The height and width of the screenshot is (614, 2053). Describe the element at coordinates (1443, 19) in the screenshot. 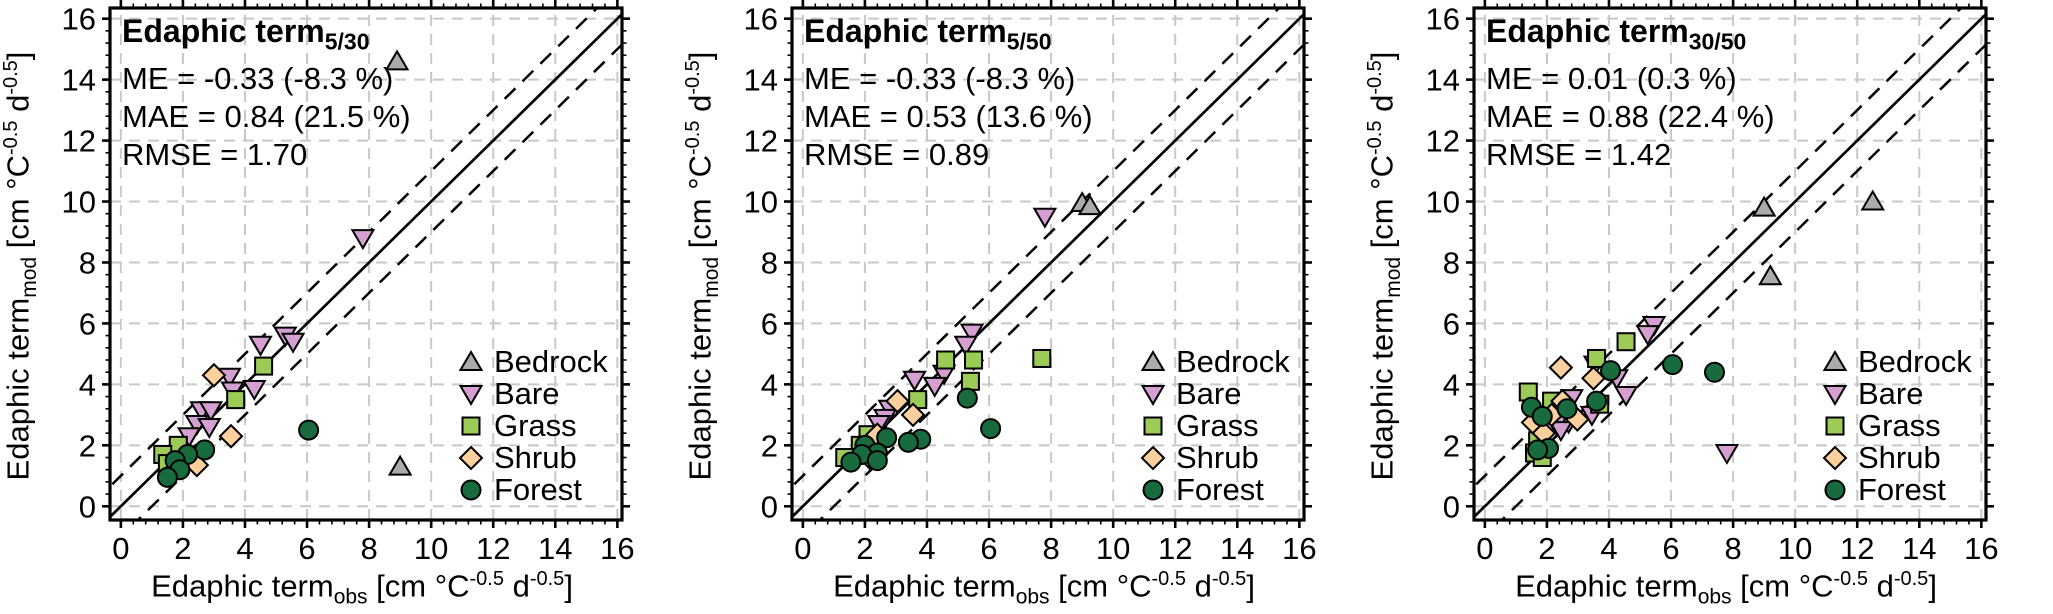

I see `y-tick-label: 16` at that location.